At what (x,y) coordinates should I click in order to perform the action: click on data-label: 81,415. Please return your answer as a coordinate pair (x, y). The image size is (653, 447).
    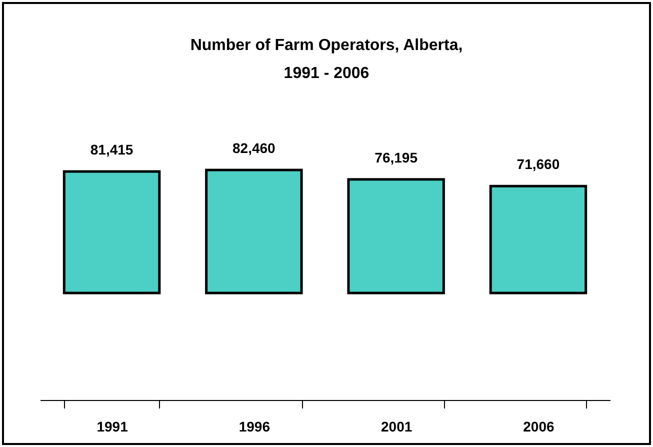
    Looking at the image, I should click on (112, 150).